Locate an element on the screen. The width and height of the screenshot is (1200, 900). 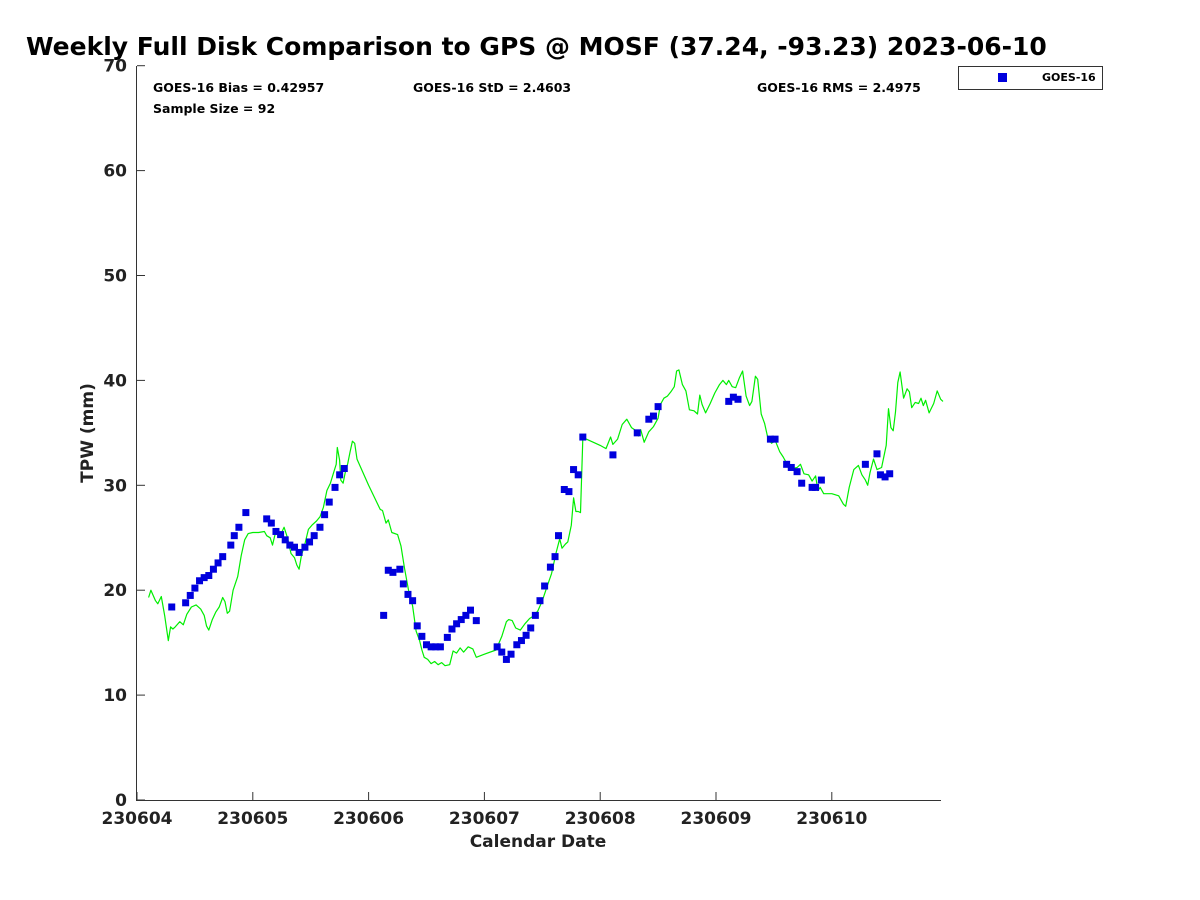
x-tick-label: 230605 is located at coordinates (252, 819).